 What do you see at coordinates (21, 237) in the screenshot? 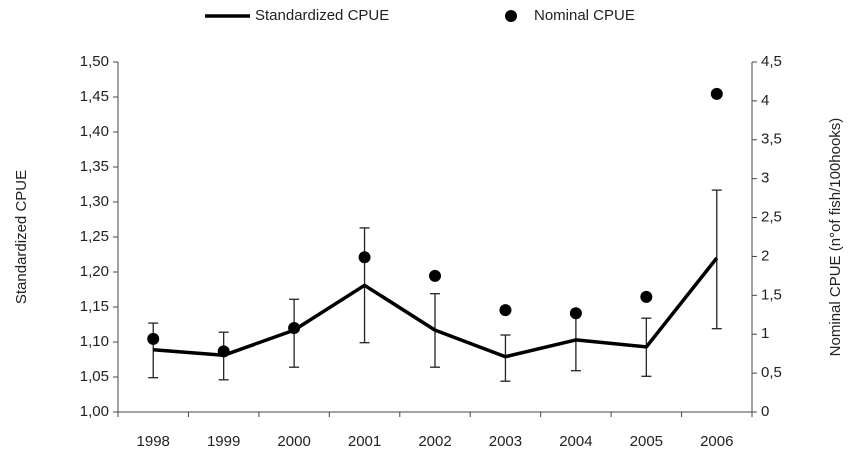
I see `y-axis-label: Standardized CPUE` at bounding box center [21, 237].